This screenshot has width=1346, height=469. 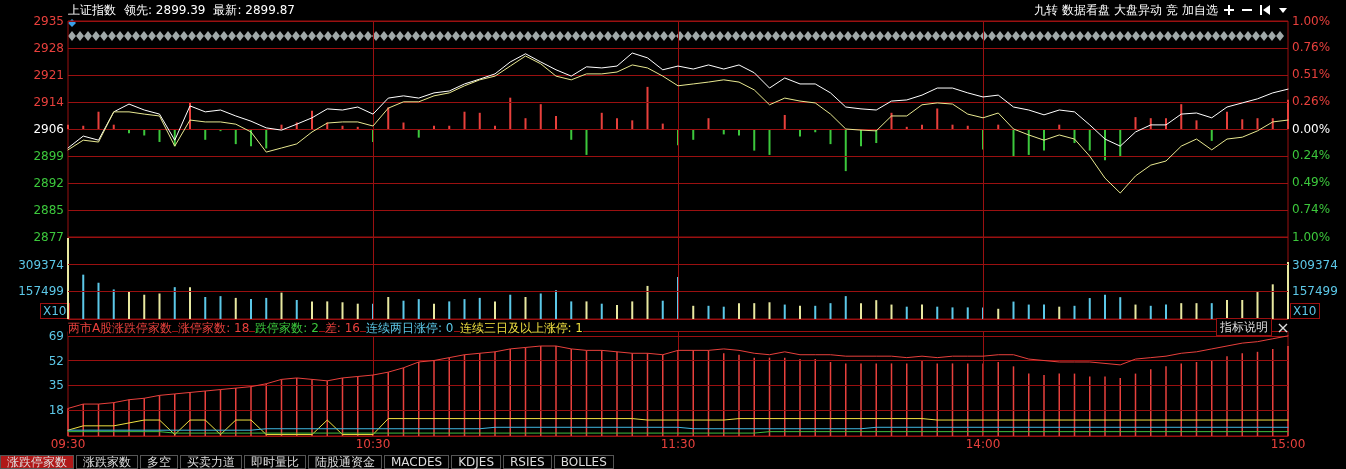 I want to click on text: 竞, so click(x=1172, y=10).